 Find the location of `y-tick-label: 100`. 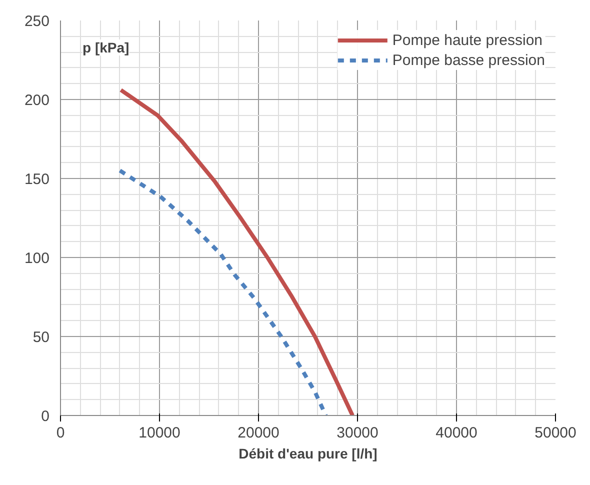

y-tick-label: 100 is located at coordinates (37, 258).